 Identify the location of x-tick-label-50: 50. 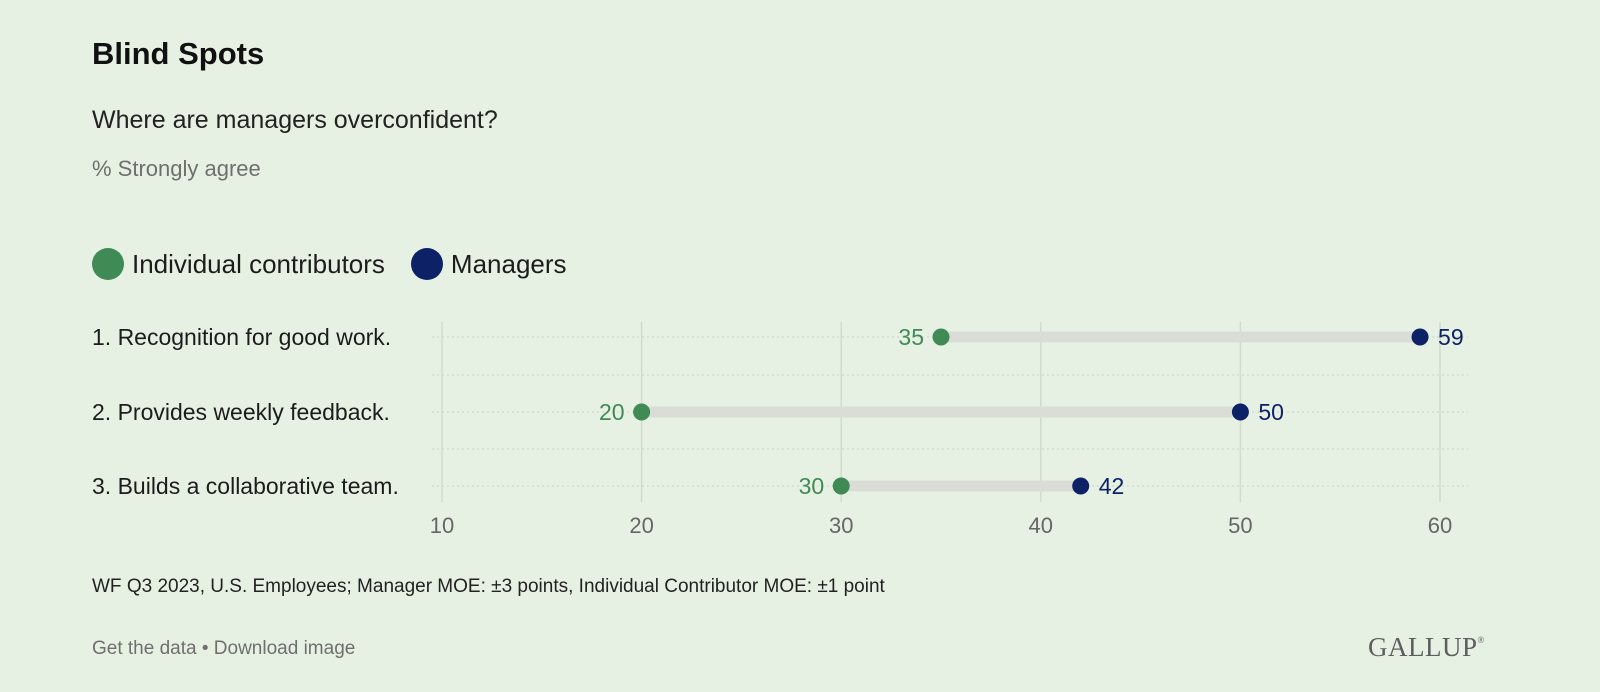
(1240, 525).